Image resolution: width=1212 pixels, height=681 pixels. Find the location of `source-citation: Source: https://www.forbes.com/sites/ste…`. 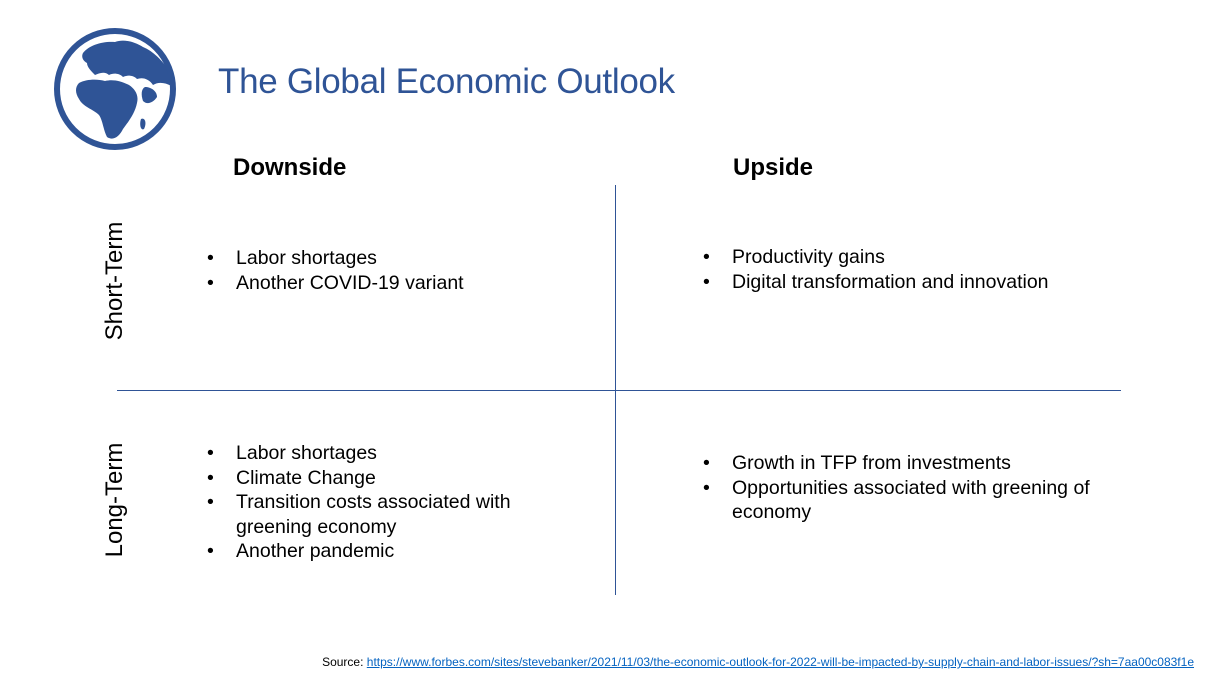

source-citation: Source: https://www.forbes.com/sites/ste… is located at coordinates (758, 662).